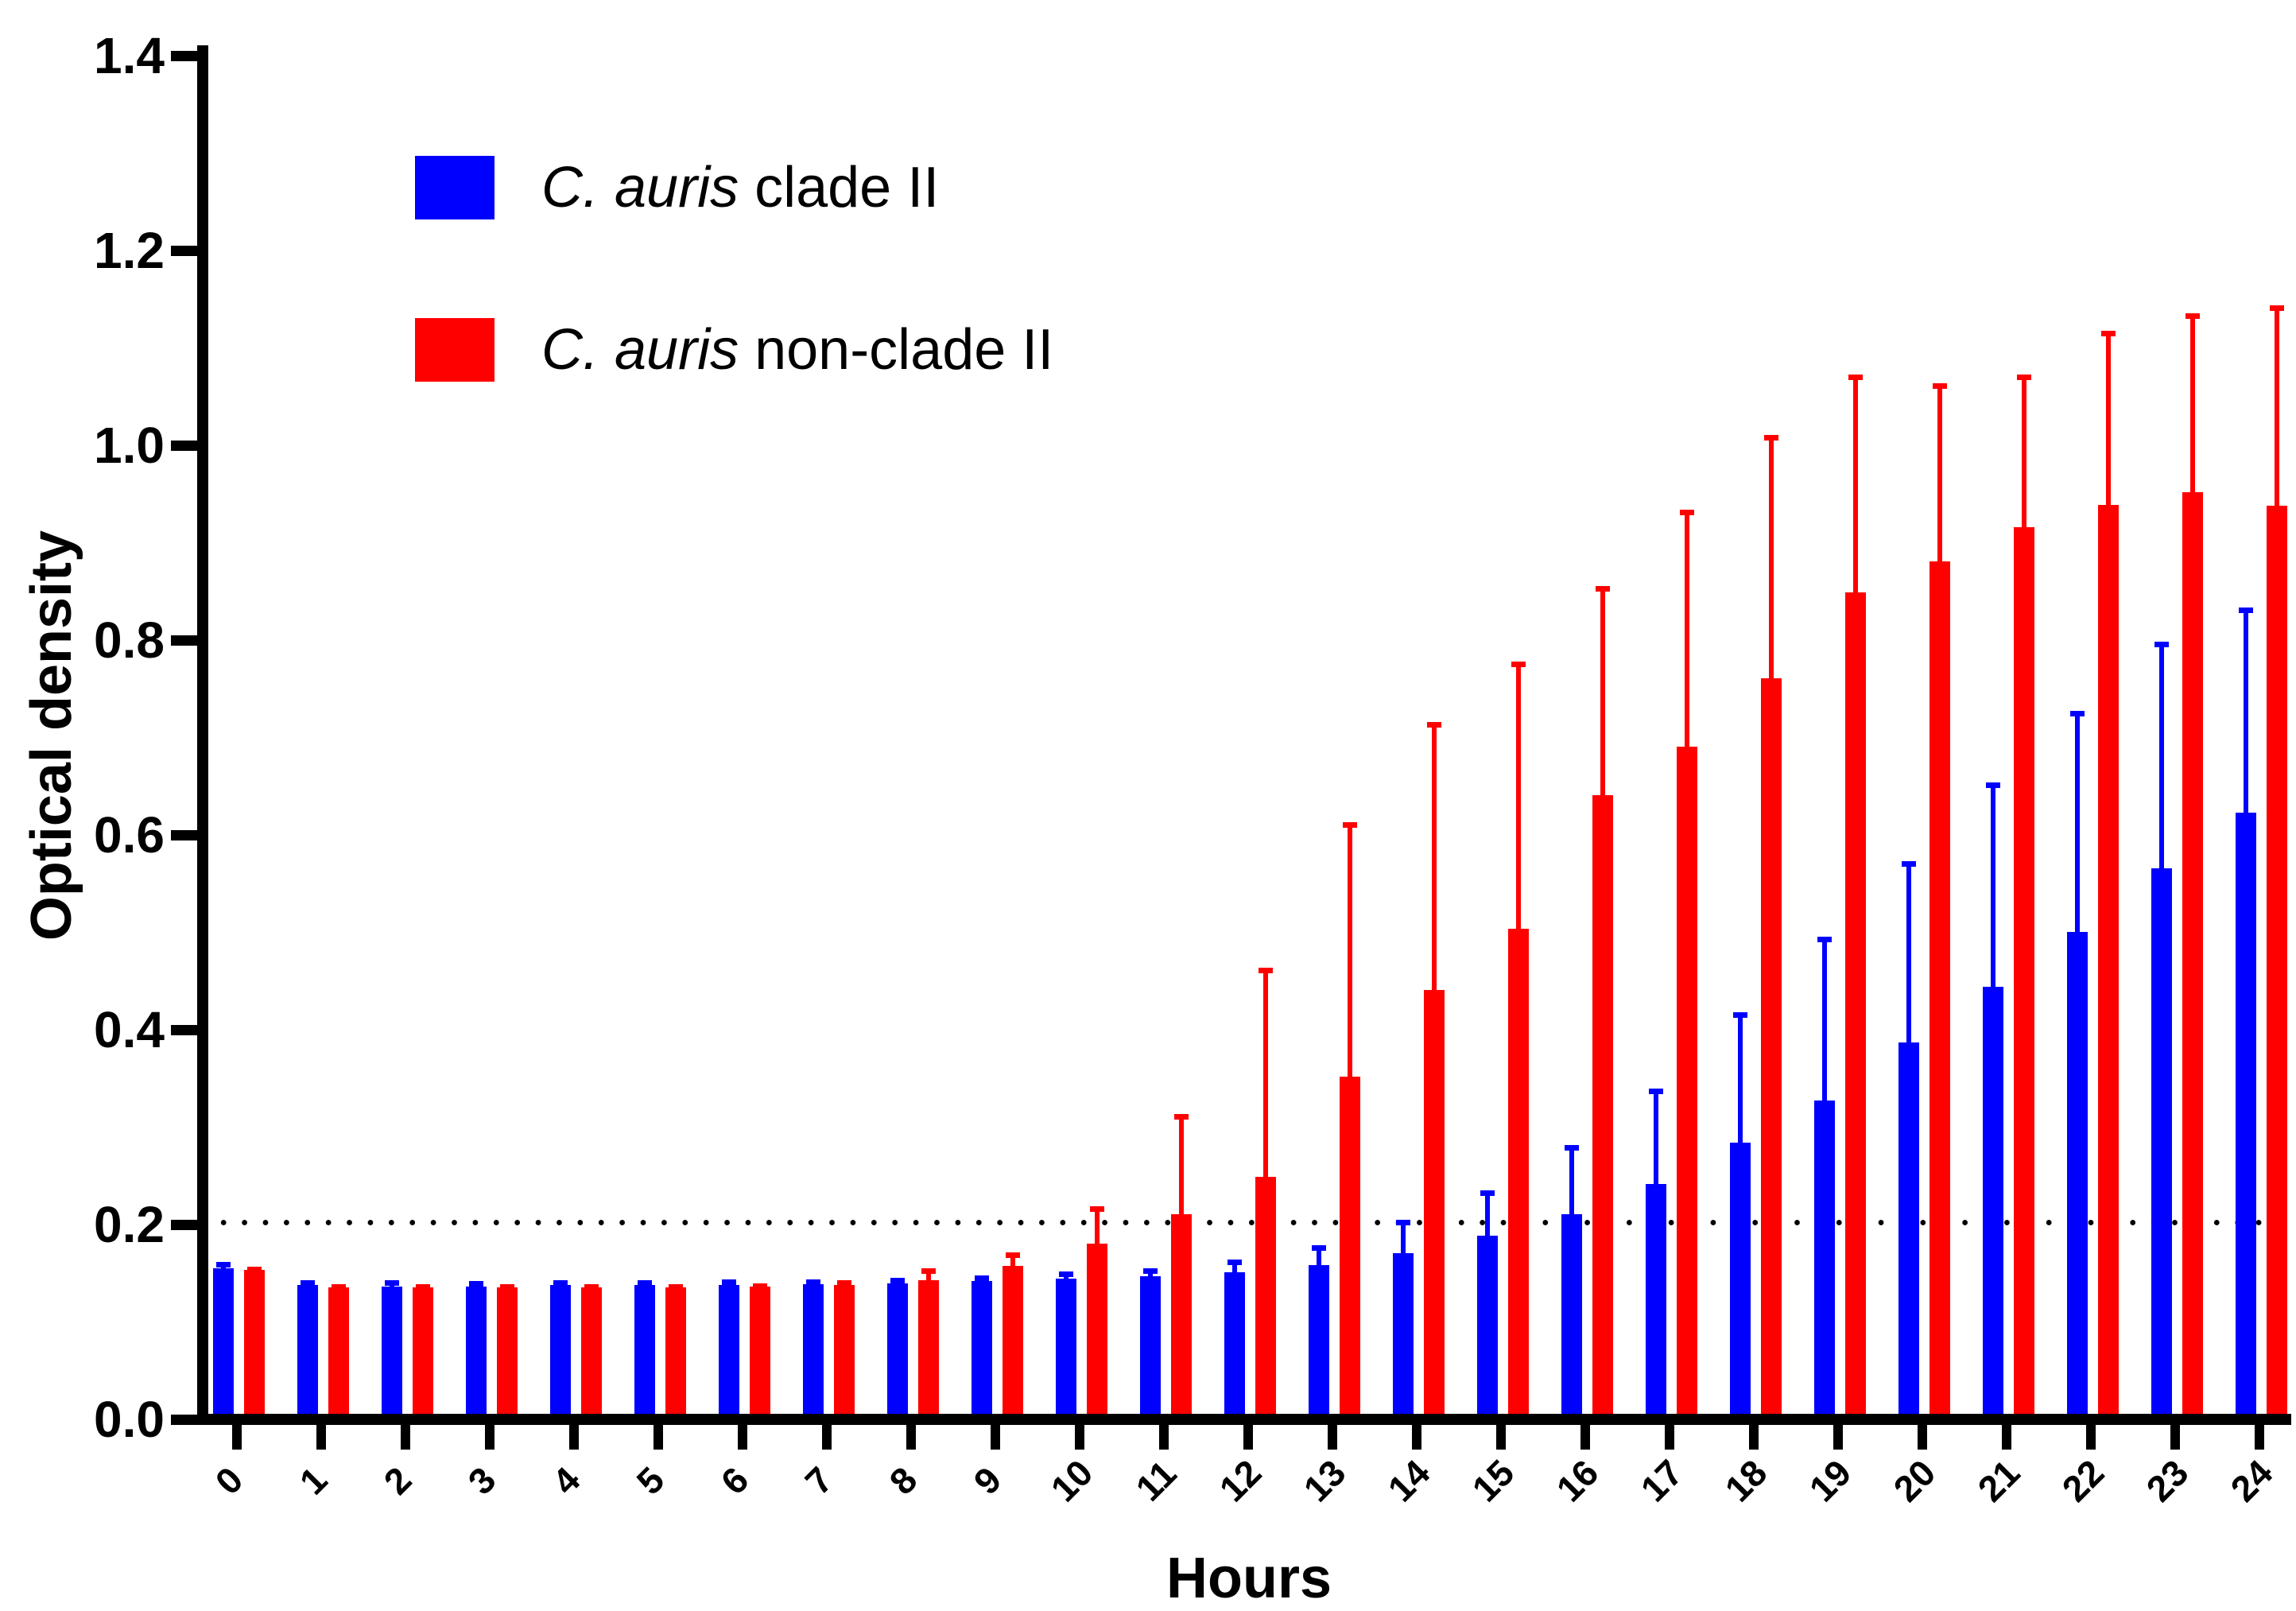 The height and width of the screenshot is (1611, 2296). Describe the element at coordinates (1940, 385) in the screenshot. I see `error-cap-nonclade2-h20` at that location.